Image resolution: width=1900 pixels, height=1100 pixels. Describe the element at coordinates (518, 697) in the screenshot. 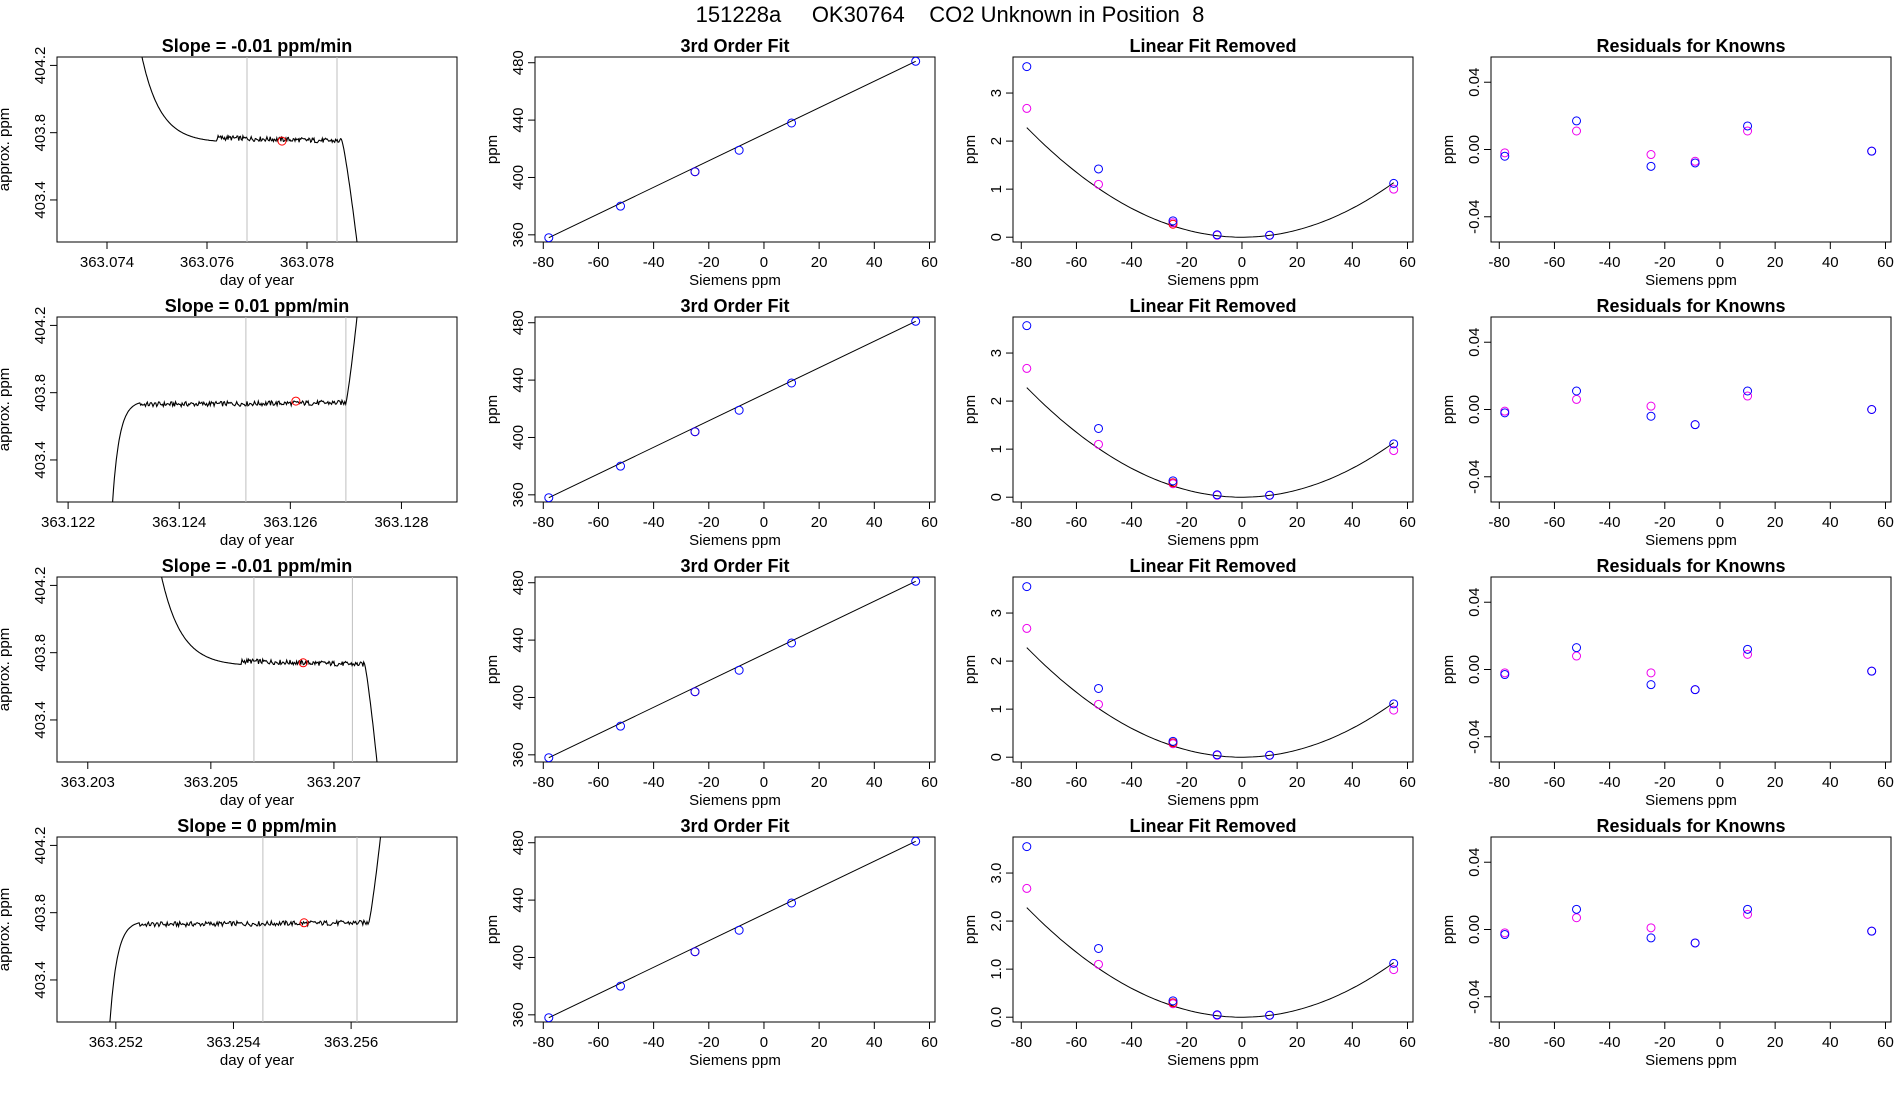

I see `y-tick-label: 400` at that location.